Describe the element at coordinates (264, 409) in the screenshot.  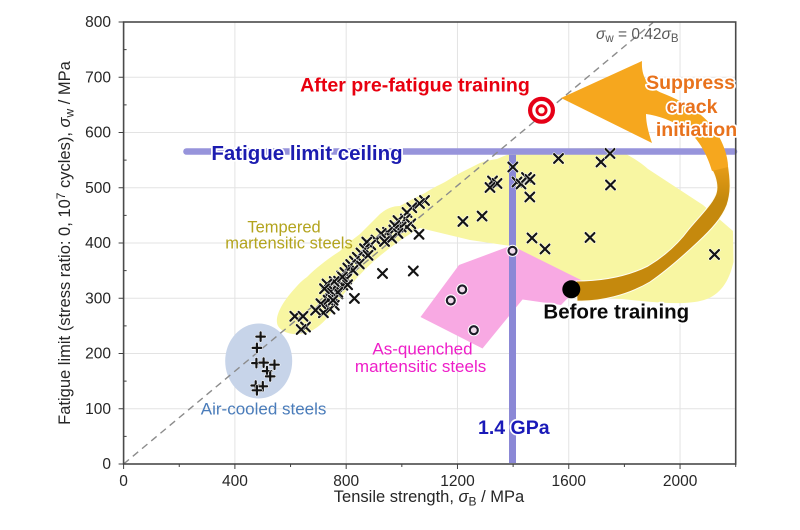
I see `svg-text: Air-cooled steels` at that location.